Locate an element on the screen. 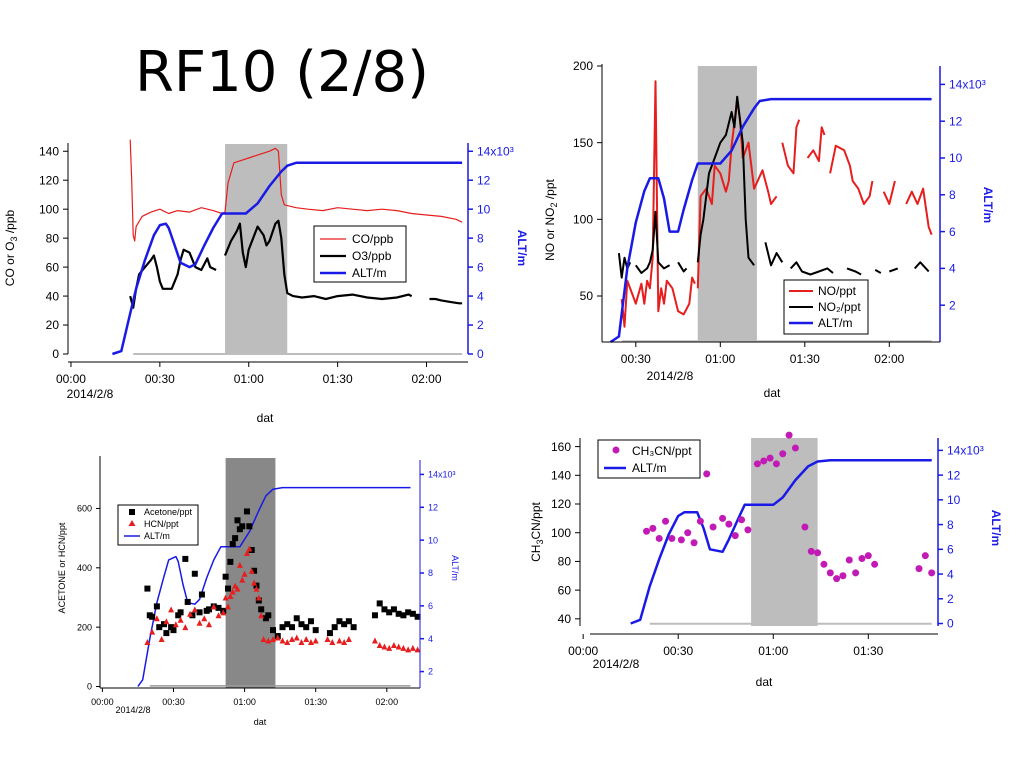  y-tick-label: 600 is located at coordinates (84, 509).